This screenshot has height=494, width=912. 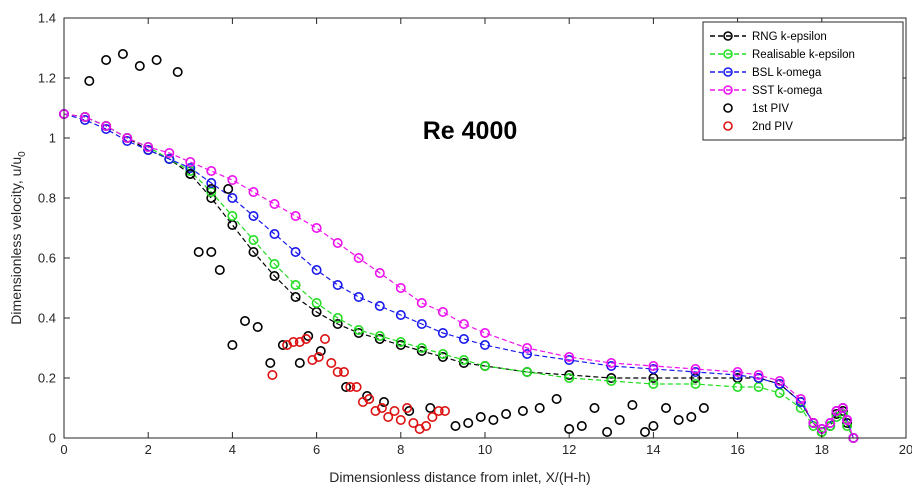 What do you see at coordinates (470, 131) in the screenshot?
I see `annotation-text: Re 4000` at bounding box center [470, 131].